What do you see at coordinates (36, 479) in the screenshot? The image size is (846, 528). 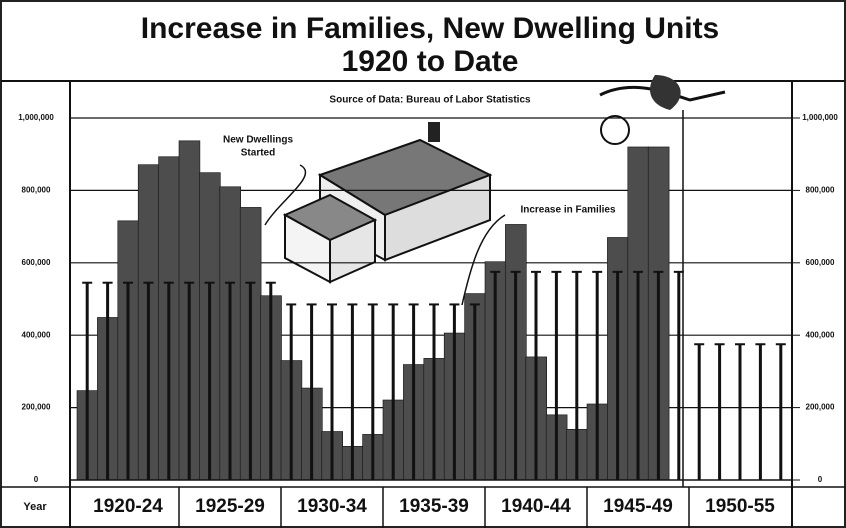 I see `y-tick-label: 0` at bounding box center [36, 479].